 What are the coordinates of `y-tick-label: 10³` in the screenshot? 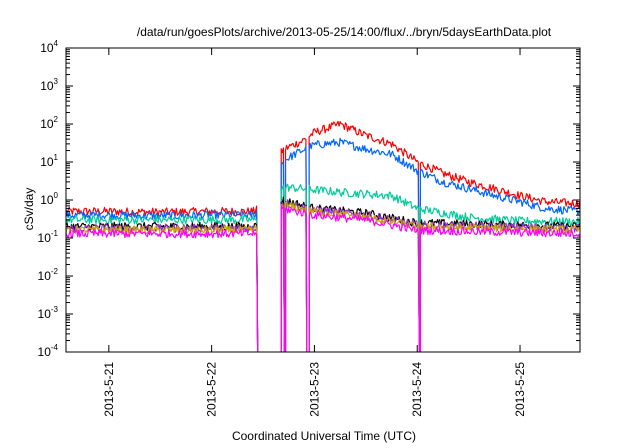 It's located at (49, 85).